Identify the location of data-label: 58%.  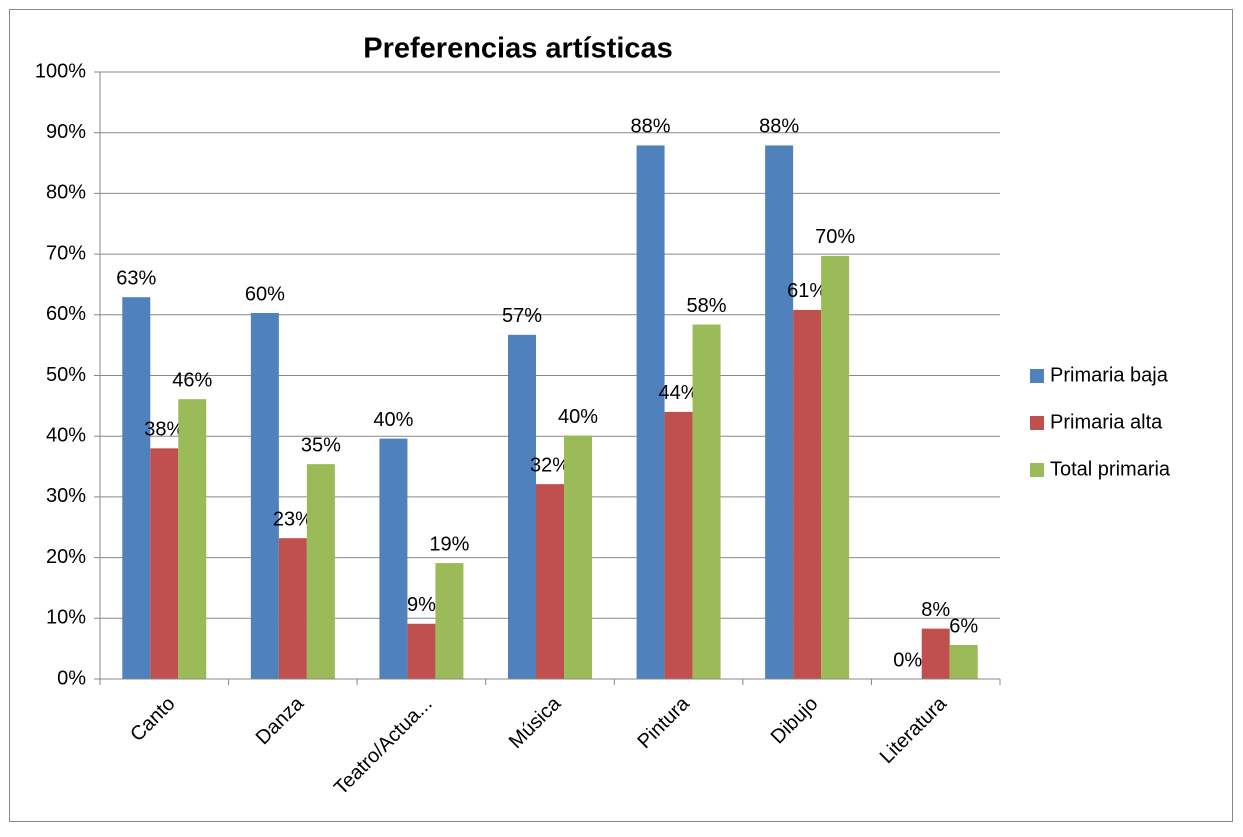
(707, 306).